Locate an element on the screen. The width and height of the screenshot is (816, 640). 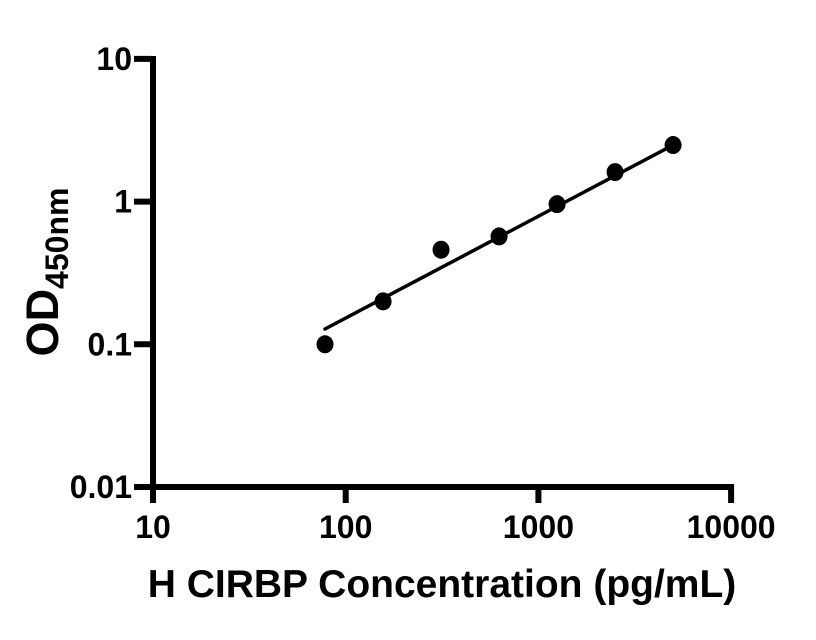
y-tick-label: 1 is located at coordinates (123, 202).